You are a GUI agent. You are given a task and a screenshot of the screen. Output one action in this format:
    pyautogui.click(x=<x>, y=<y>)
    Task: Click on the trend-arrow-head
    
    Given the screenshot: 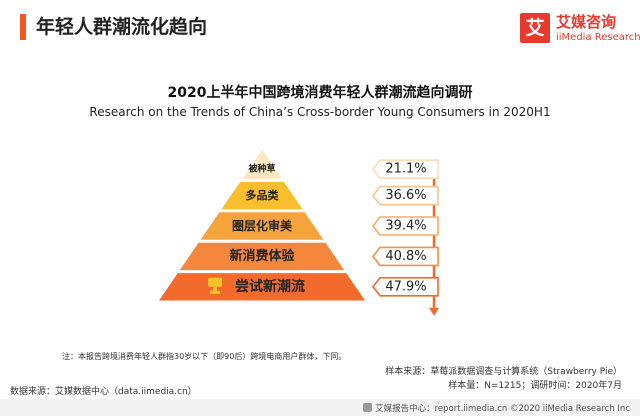 What is the action you would take?
    pyautogui.click(x=434, y=311)
    